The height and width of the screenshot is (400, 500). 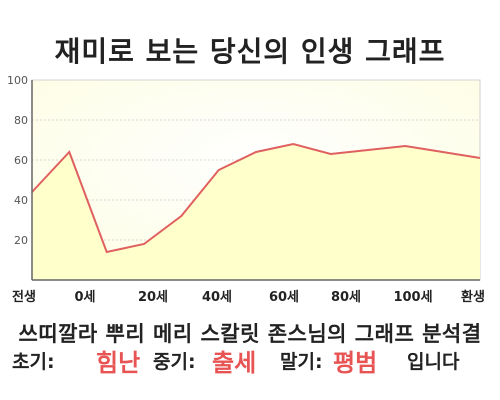 What do you see at coordinates (21, 200) in the screenshot?
I see `y-tick-label: 40` at bounding box center [21, 200].